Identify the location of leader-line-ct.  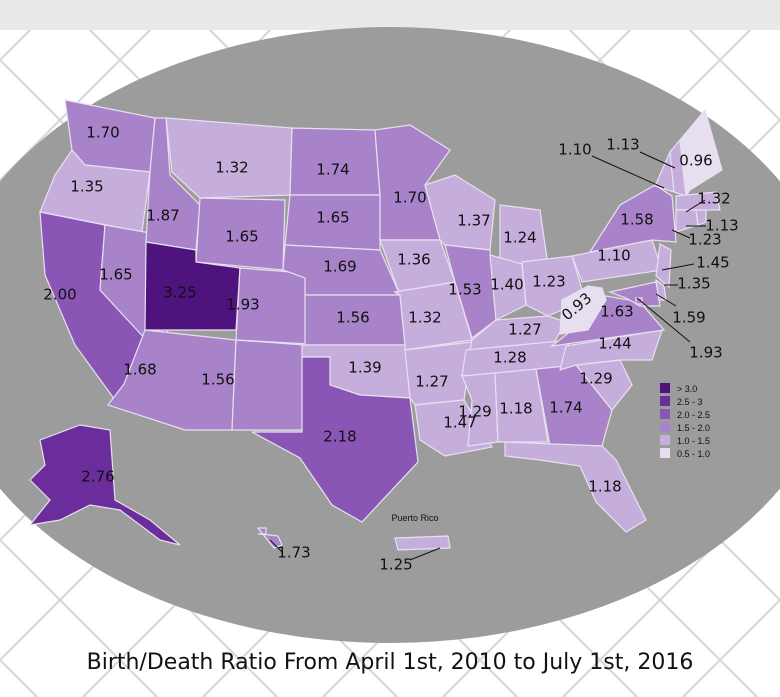
(681, 234).